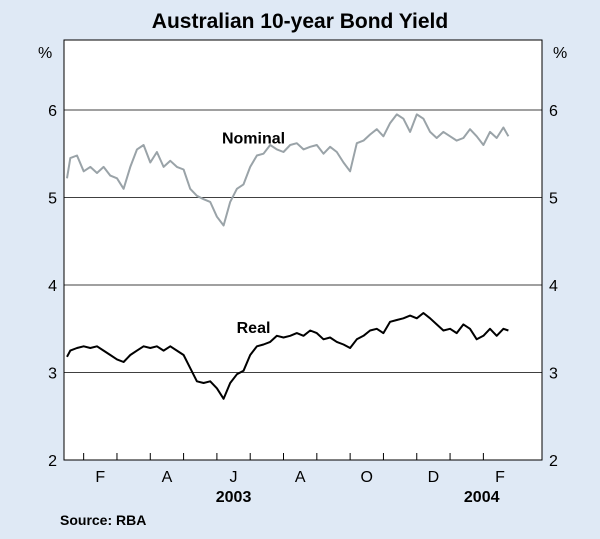 Image resolution: width=600 pixels, height=539 pixels. What do you see at coordinates (103, 520) in the screenshot?
I see `source-note: Source: RBA` at bounding box center [103, 520].